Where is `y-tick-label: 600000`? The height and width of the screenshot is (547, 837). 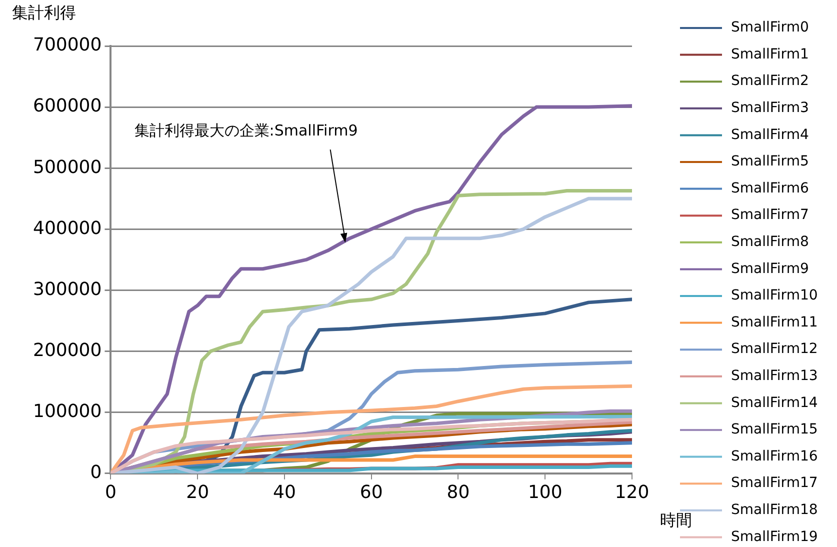
y-tick-label: 600000 is located at coordinates (67, 106).